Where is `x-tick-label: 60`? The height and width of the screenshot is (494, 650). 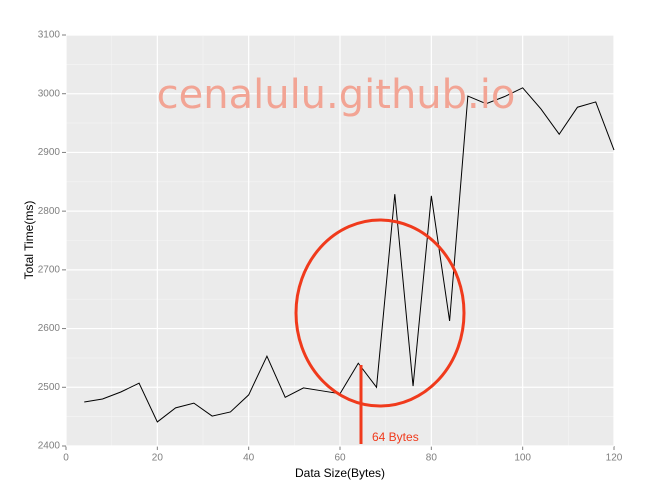
x-tick-label: 60 is located at coordinates (340, 458).